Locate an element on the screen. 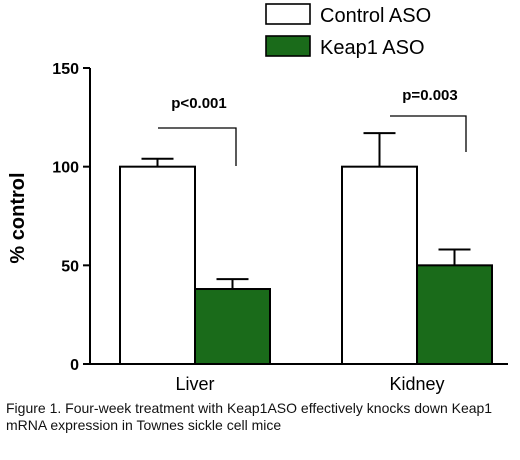 The width and height of the screenshot is (520, 460). legend-label-keap1-aso: Keap1 ASO is located at coordinates (372, 48).